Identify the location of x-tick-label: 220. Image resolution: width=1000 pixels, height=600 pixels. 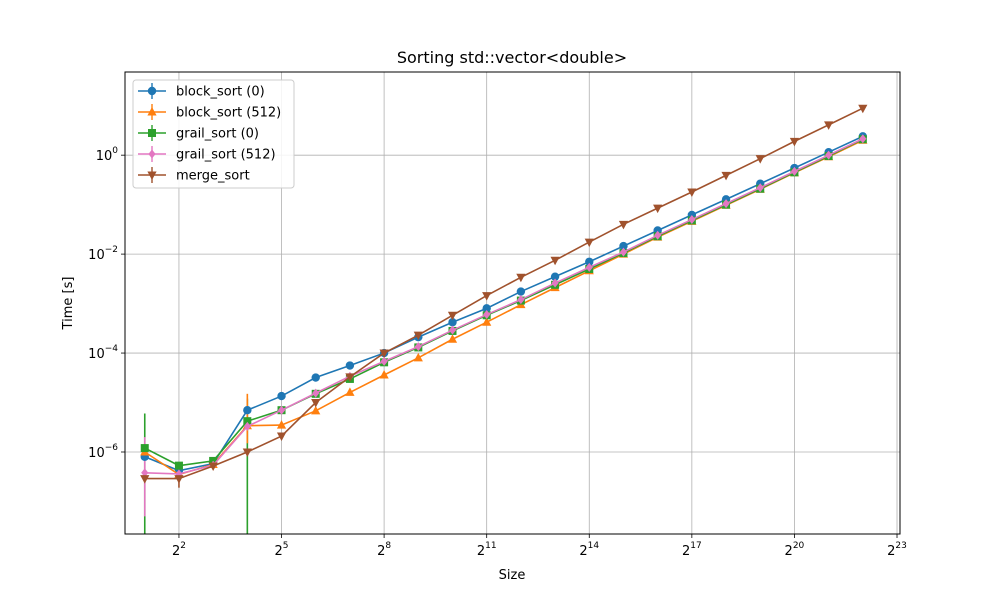
(795, 550).